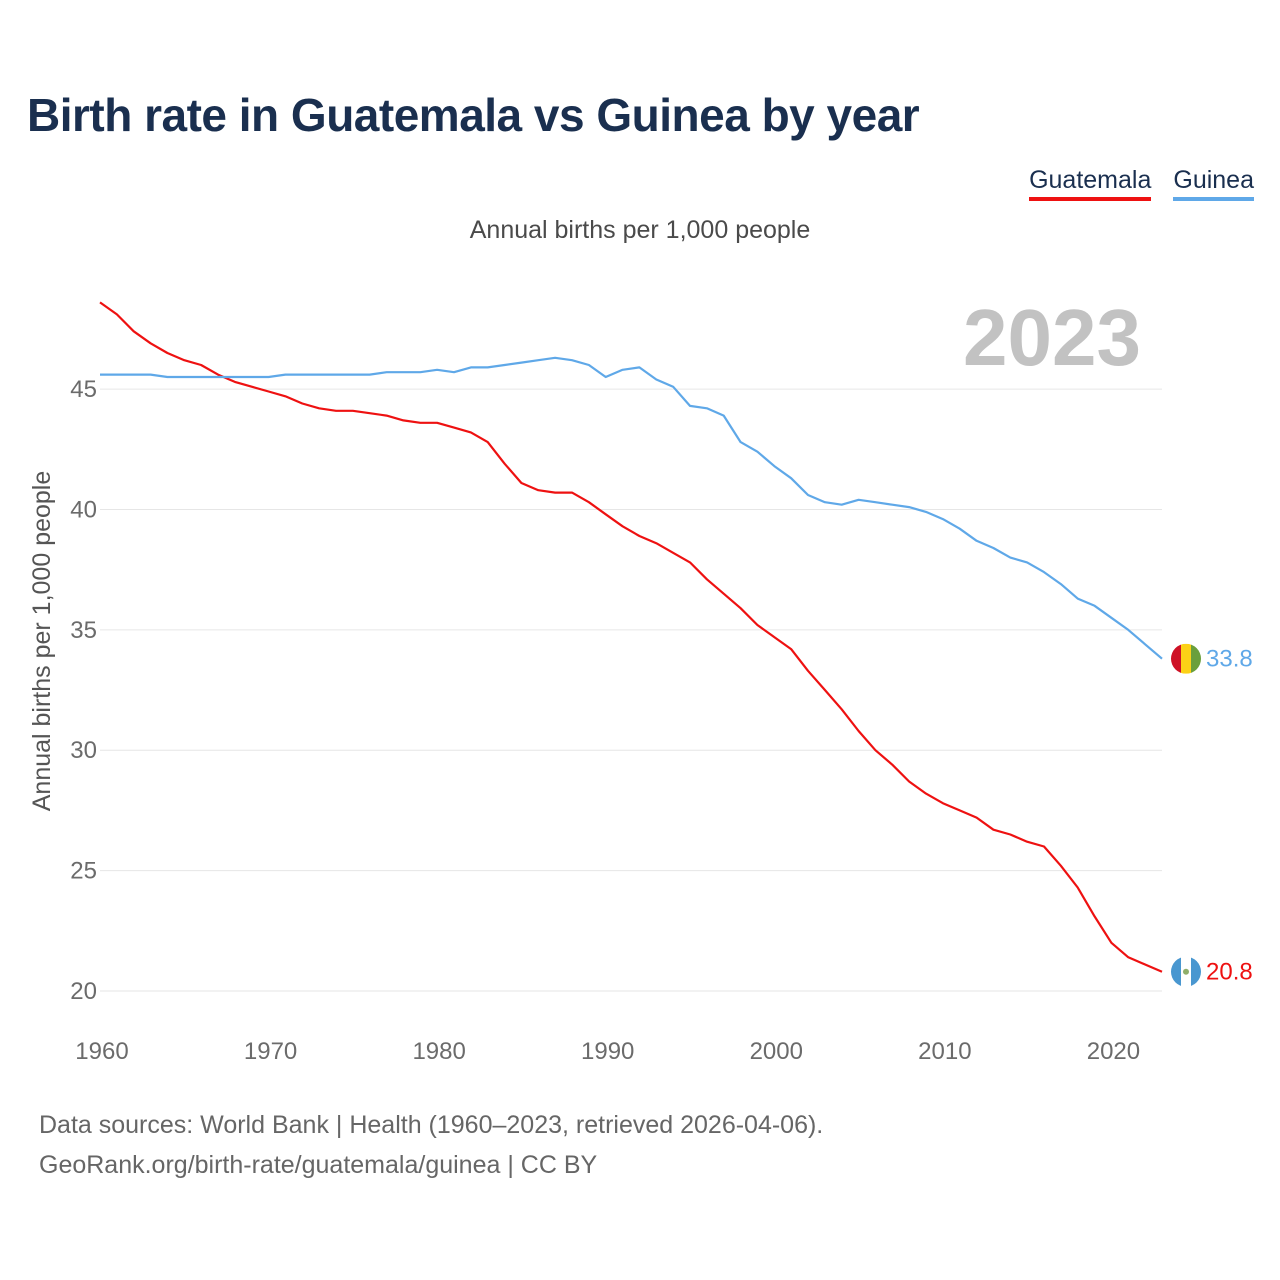 This screenshot has height=1280, width=1280. Describe the element at coordinates (438, 1051) in the screenshot. I see `x-tick-label: 1980` at that location.